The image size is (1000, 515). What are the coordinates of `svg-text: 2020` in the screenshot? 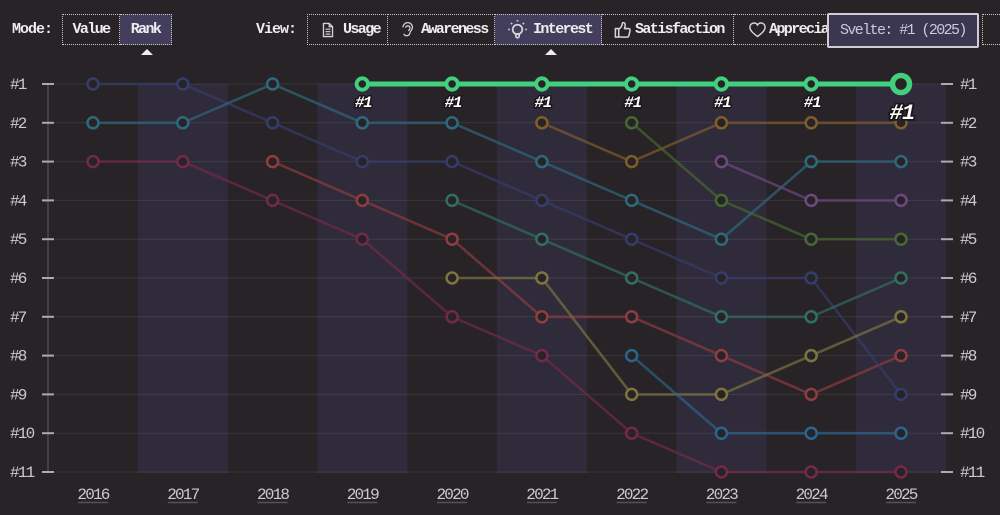 It's located at (452, 495).